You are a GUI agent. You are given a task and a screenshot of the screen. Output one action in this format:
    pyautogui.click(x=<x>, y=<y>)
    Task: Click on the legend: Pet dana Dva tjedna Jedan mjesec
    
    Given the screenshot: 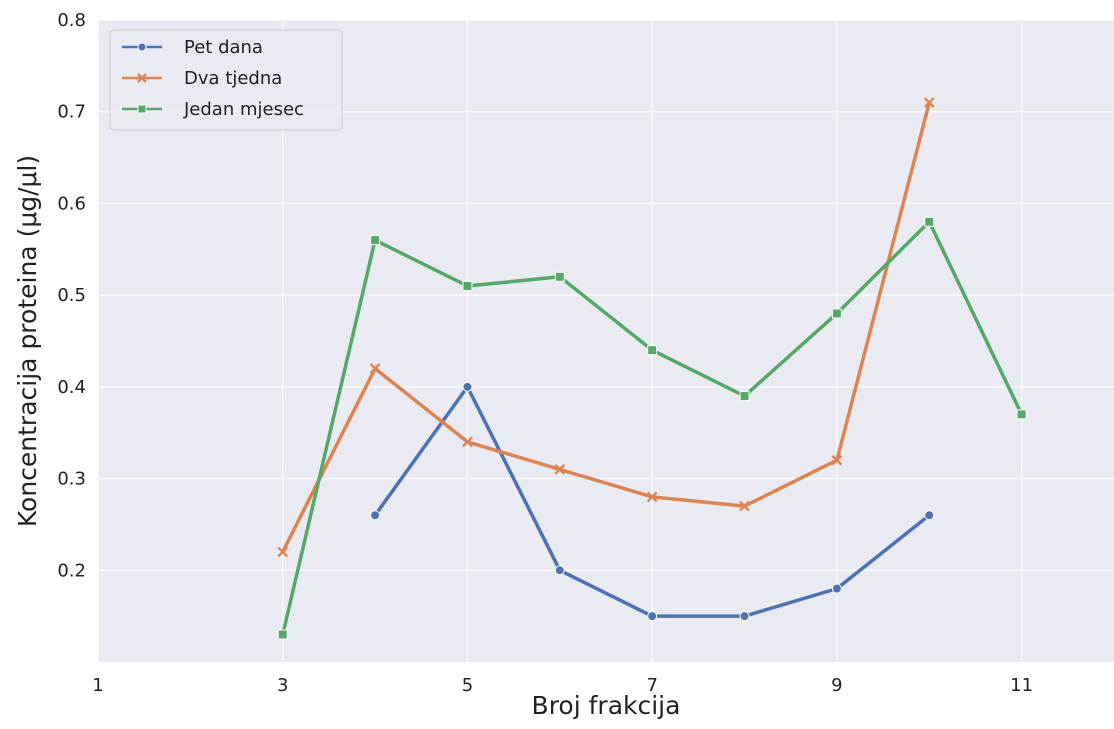 What is the action you would take?
    pyautogui.click(x=226, y=80)
    